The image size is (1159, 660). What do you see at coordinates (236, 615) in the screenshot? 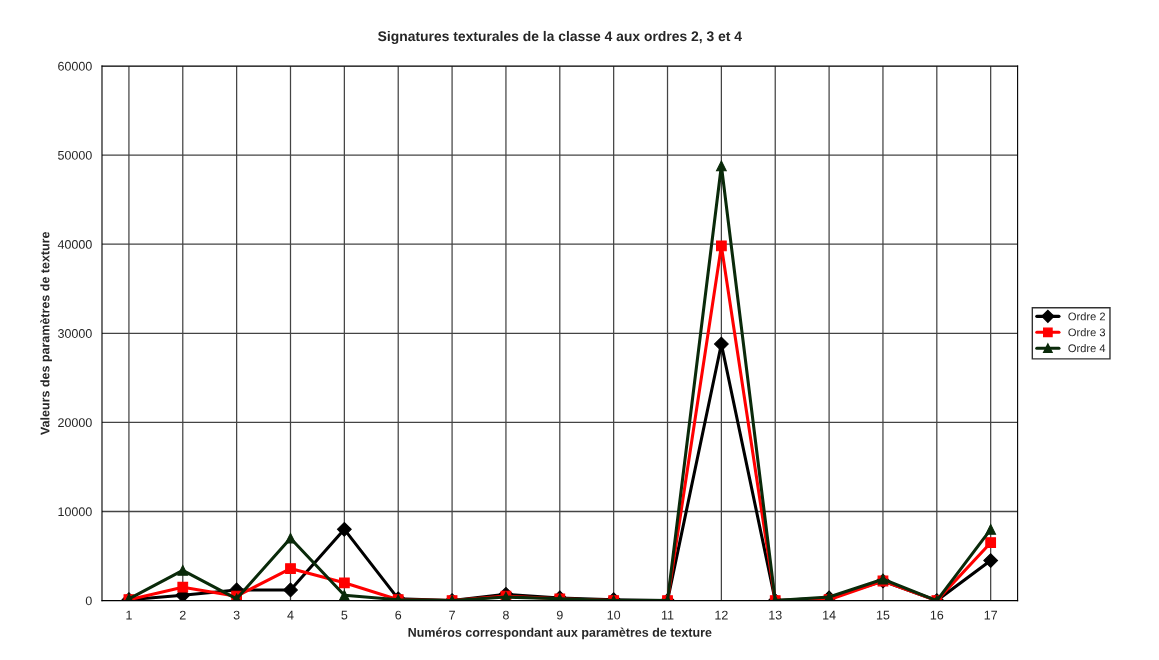
I see `x-tick-label: 3` at bounding box center [236, 615].